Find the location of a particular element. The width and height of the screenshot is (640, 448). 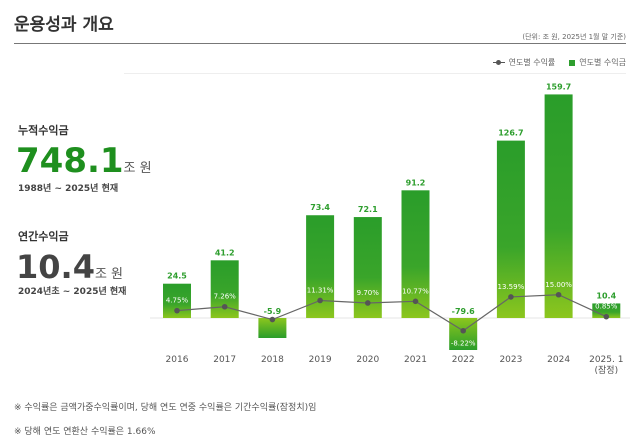

bar-value-label: 73.4 is located at coordinates (320, 207).